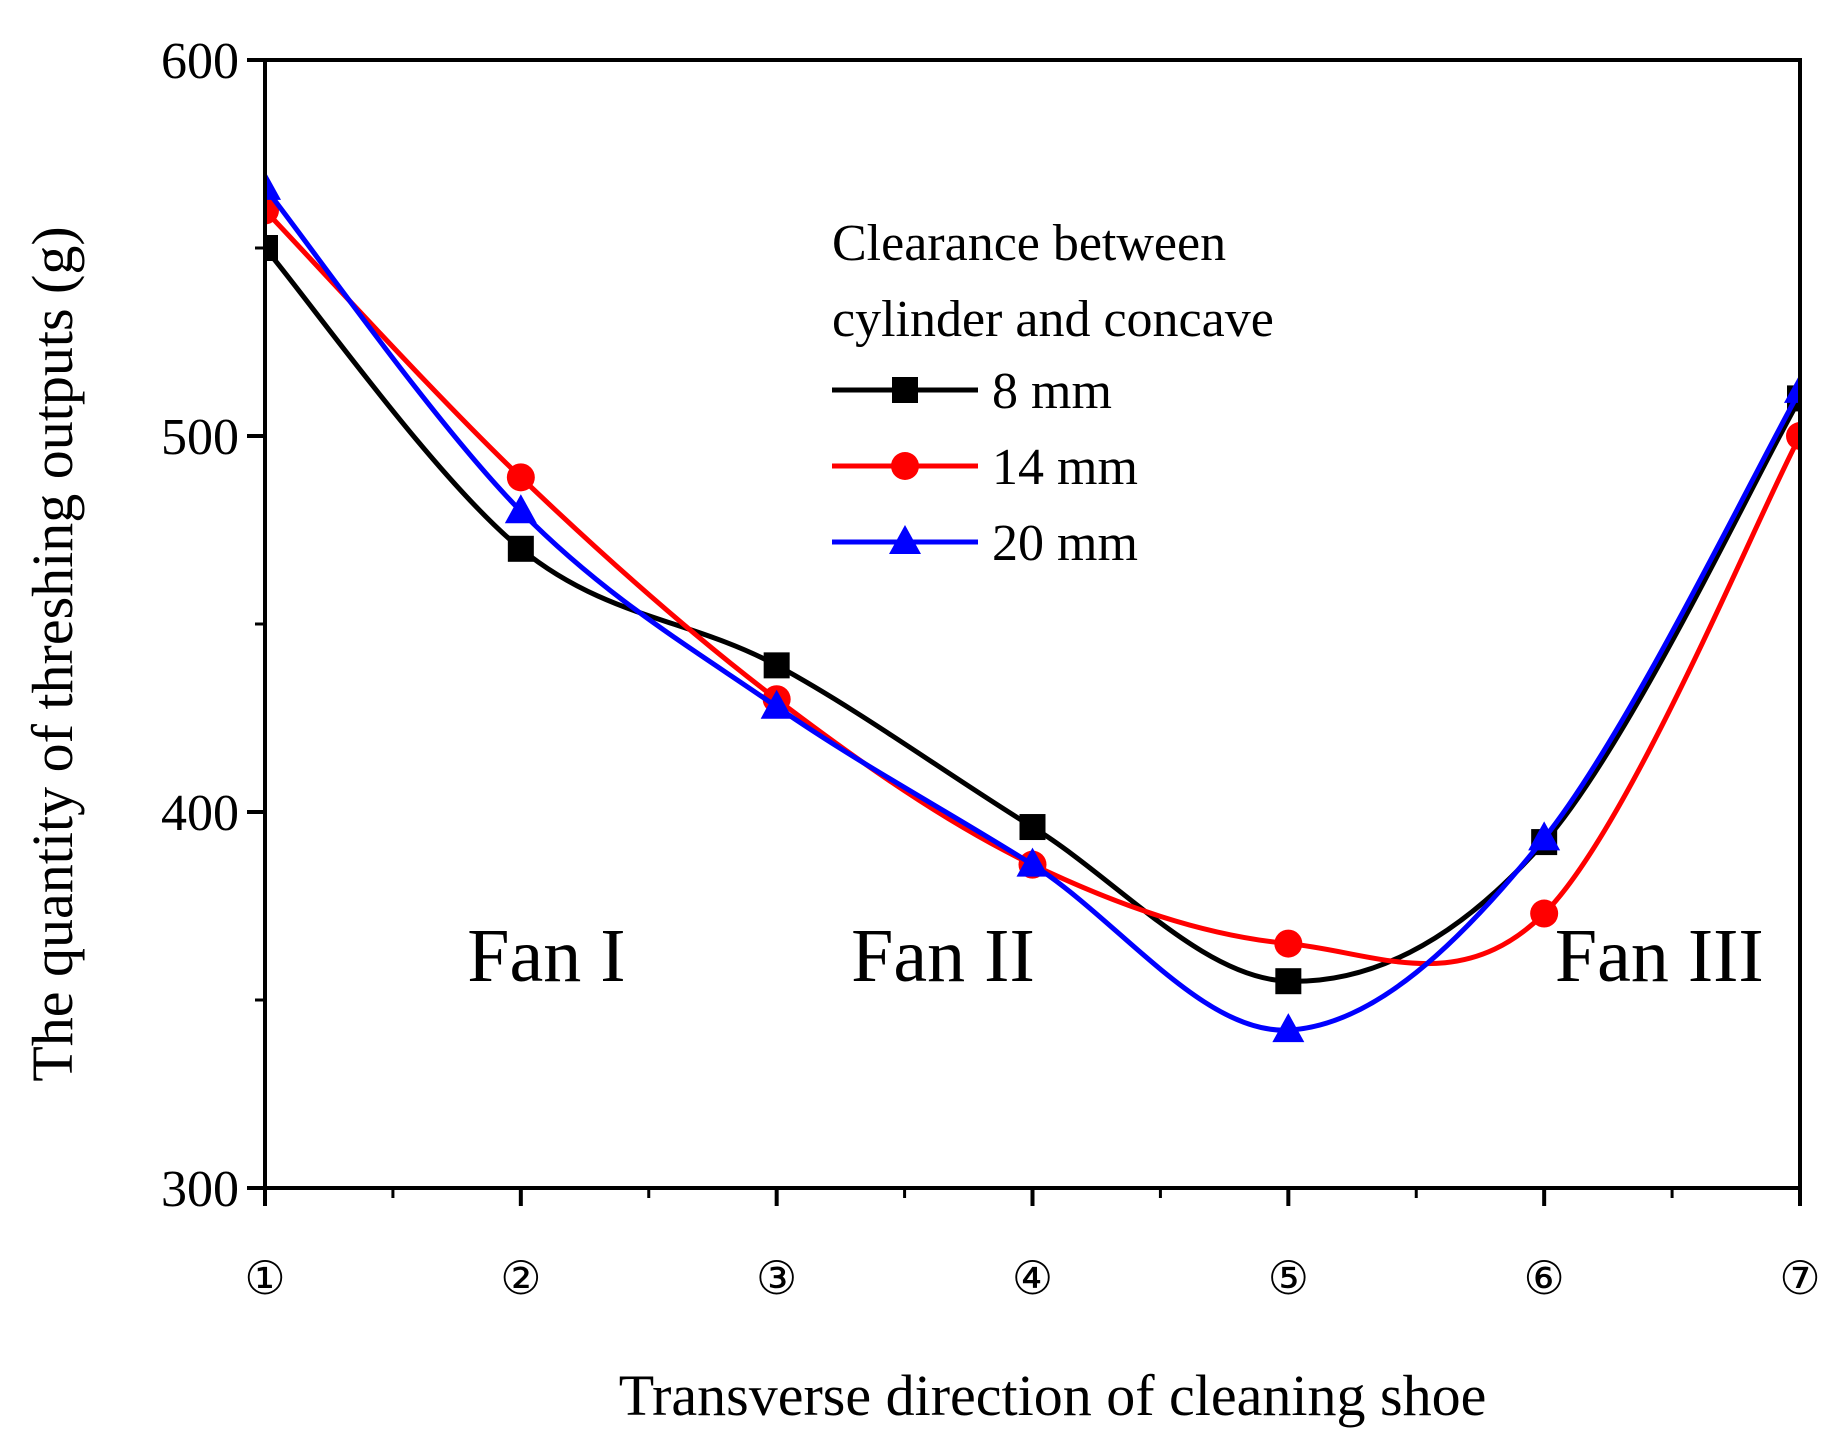 This screenshot has height=1443, width=1847. Describe the element at coordinates (1029, 243) in the screenshot. I see `legend-title-line: Clearance between` at that location.